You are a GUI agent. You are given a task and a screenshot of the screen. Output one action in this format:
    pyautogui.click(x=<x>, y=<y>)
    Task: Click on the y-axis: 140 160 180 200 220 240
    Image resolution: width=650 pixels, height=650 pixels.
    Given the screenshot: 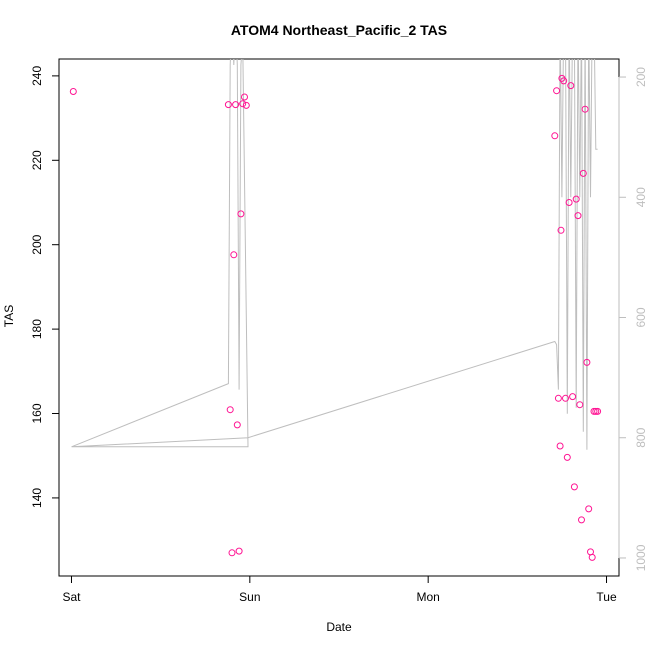 What is the action you would take?
    pyautogui.click(x=45, y=287)
    